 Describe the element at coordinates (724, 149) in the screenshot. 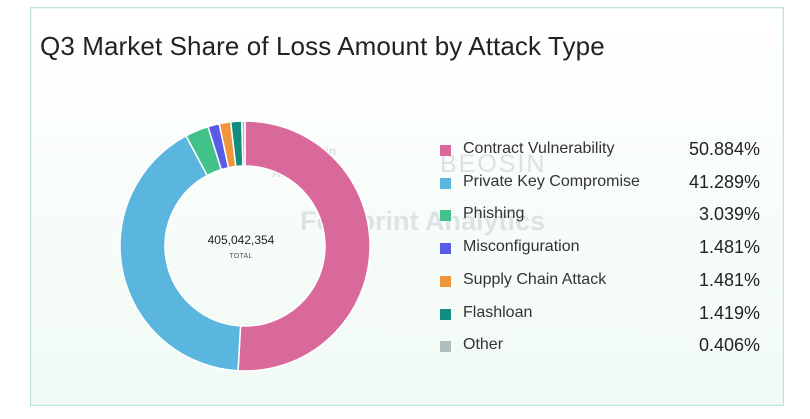

I see `legend-value: 50.884%` at that location.